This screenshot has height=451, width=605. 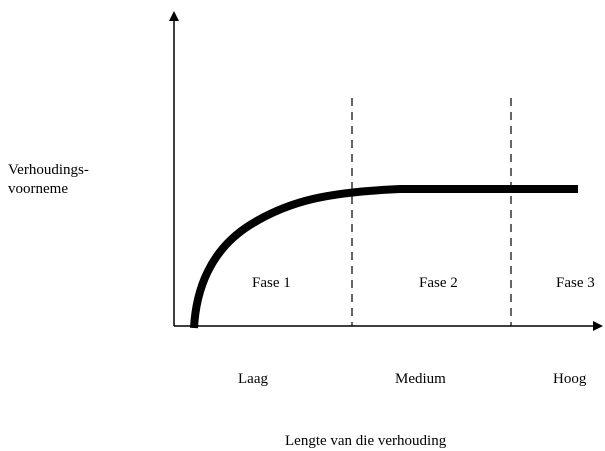 What do you see at coordinates (271, 283) in the screenshot?
I see `phase-label: Fase 1` at bounding box center [271, 283].